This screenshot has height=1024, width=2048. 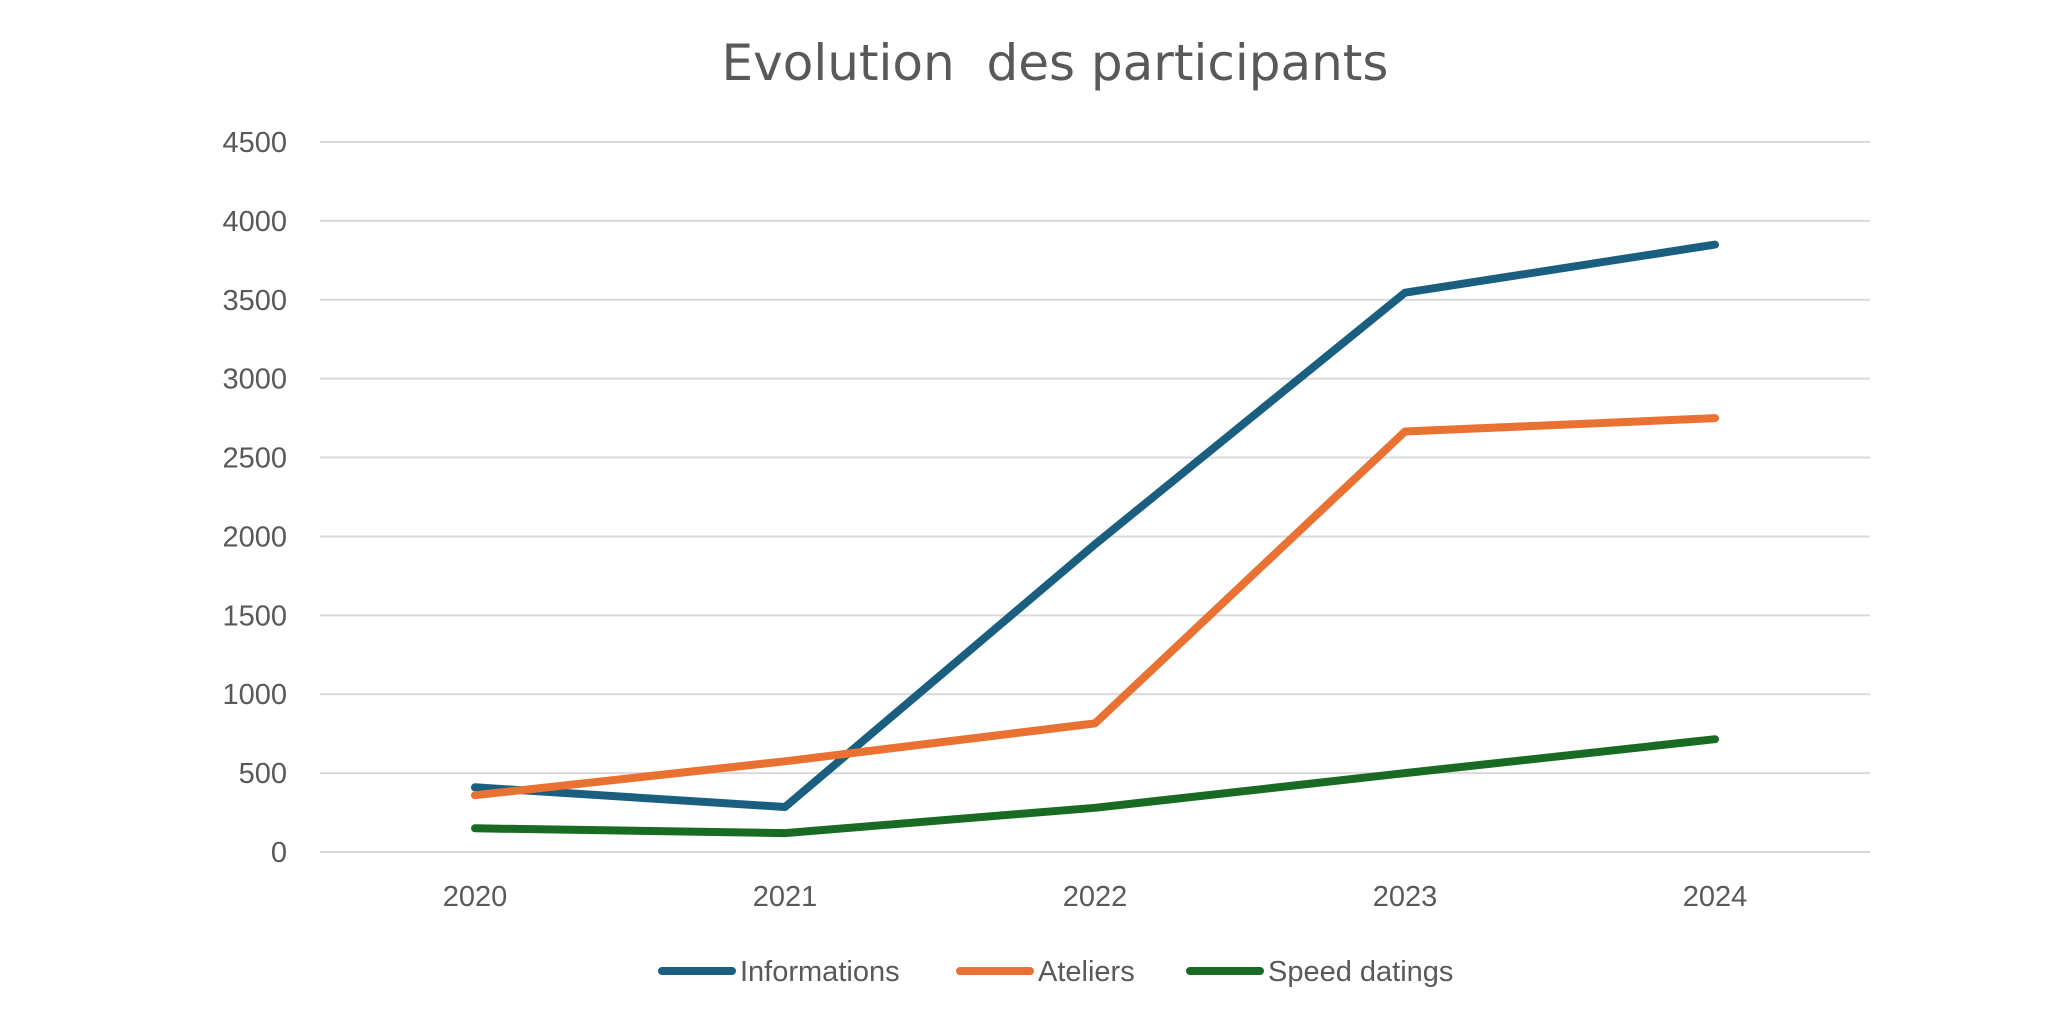 I want to click on y-tick-label: 0, so click(x=279, y=853).